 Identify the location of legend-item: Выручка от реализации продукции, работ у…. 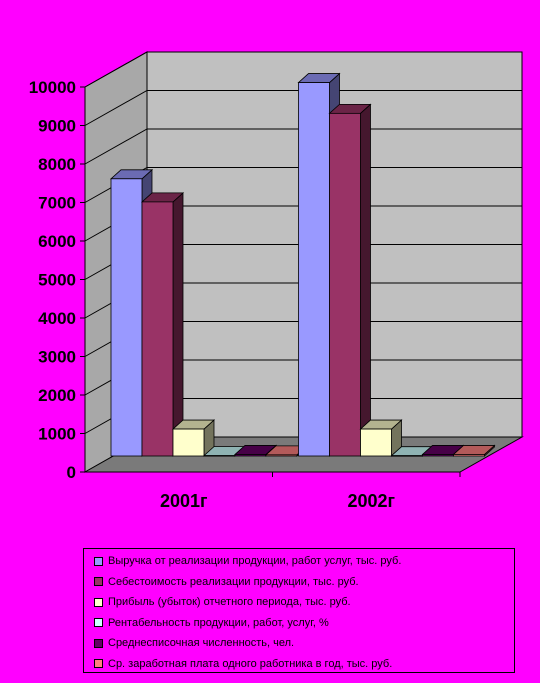
(304, 561).